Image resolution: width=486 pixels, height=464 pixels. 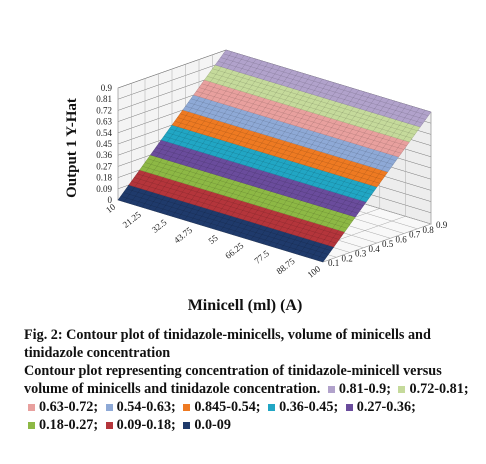 What do you see at coordinates (309, 407) in the screenshot?
I see `legend-label: 0.36-0.45;` at bounding box center [309, 407].